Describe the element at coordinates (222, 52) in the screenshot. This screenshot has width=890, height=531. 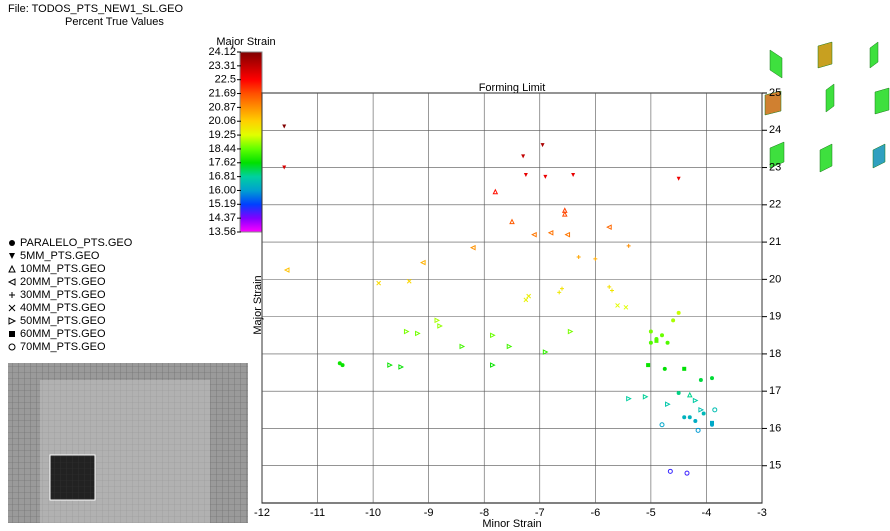
I see `colorbar-tick-label: 24.12` at that location.